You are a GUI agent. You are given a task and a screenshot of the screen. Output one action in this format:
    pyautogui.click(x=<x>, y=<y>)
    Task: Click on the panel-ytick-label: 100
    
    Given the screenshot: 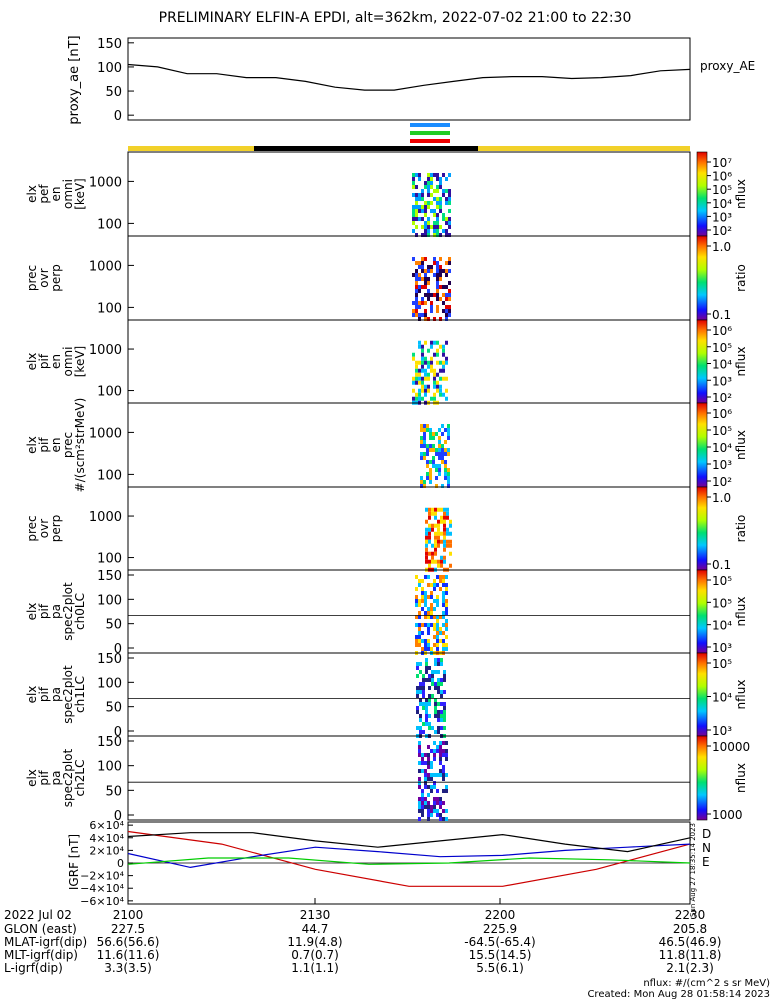 What is the action you would take?
    pyautogui.click(x=109, y=767)
    